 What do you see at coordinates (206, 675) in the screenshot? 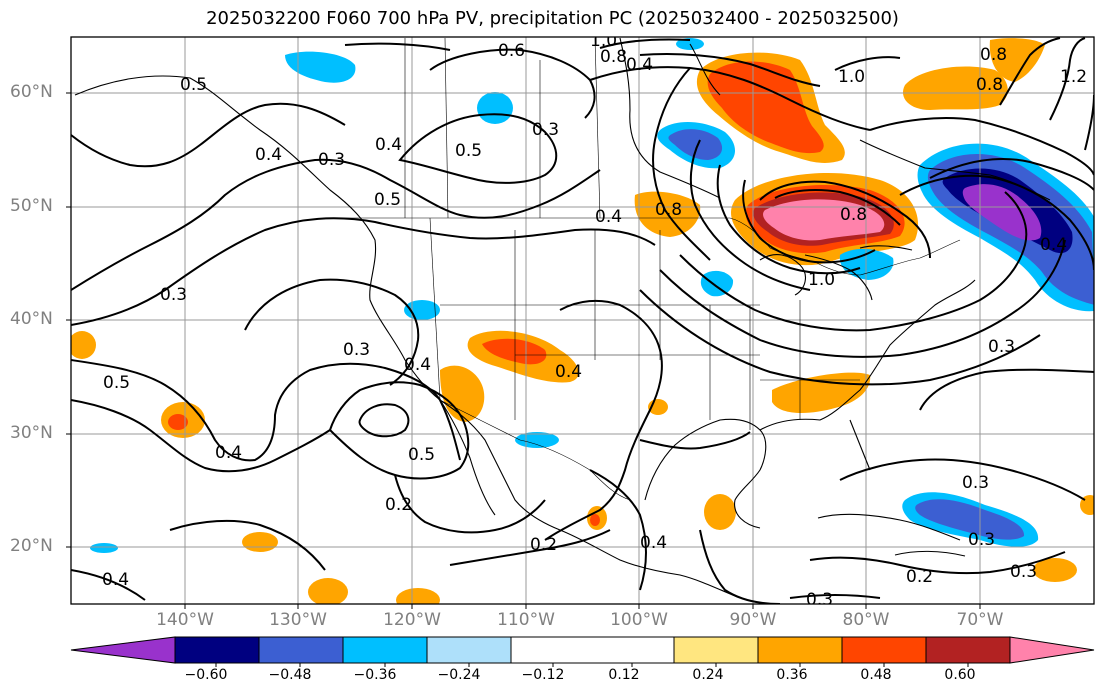
I see `colorbar-label: −0.60` at bounding box center [206, 675].